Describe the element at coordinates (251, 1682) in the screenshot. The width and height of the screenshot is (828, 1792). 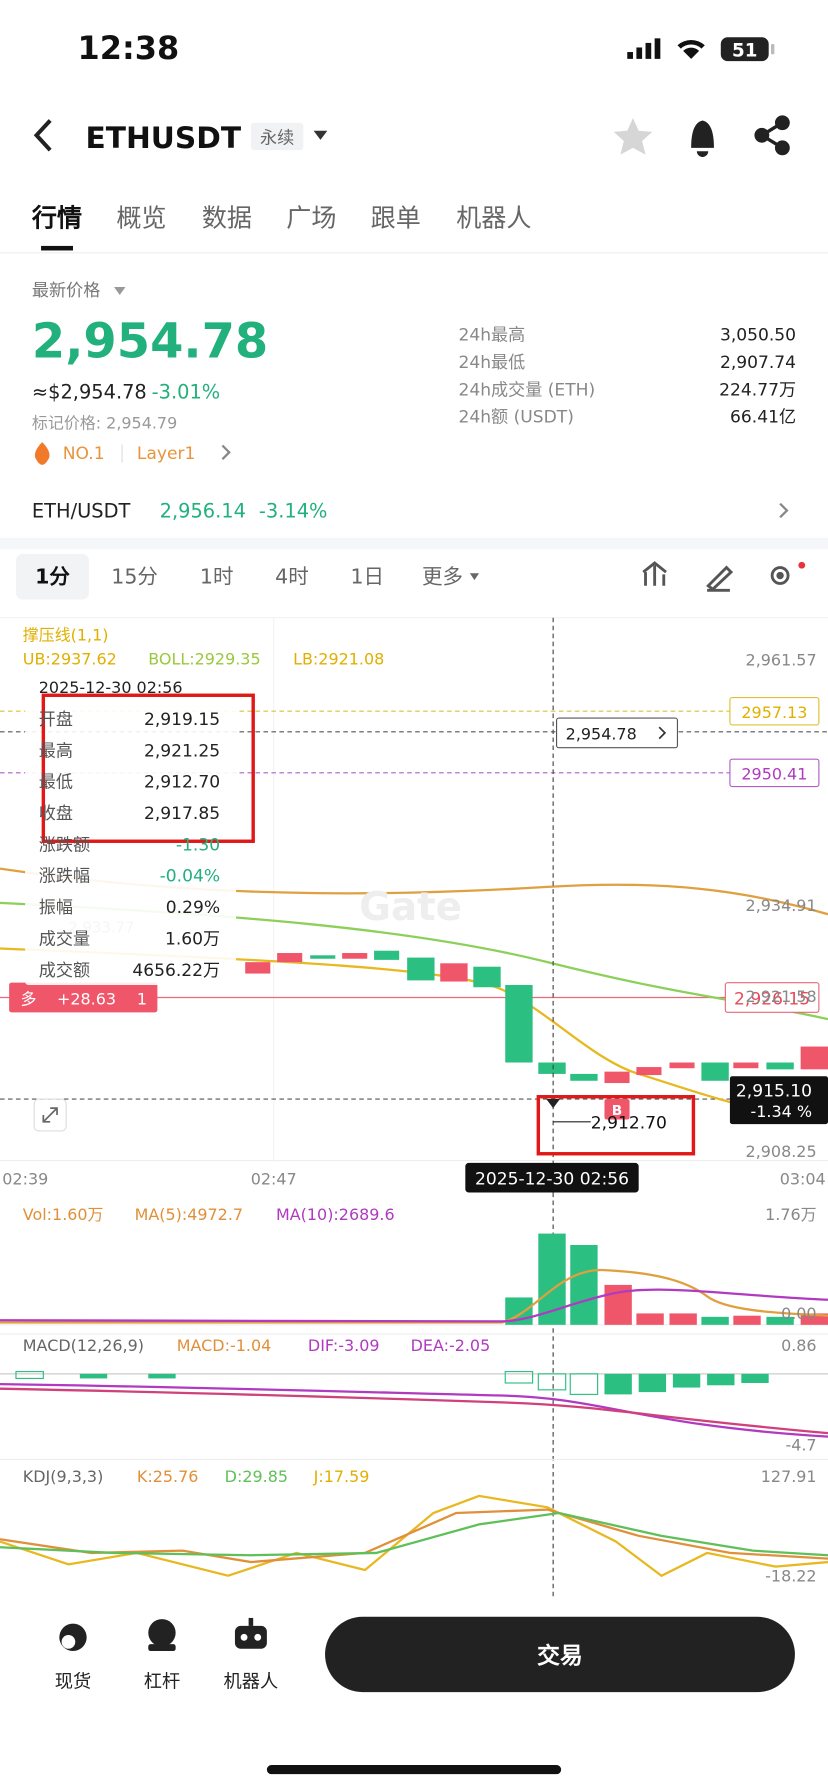
I see `nav-label: 机器人` at that location.